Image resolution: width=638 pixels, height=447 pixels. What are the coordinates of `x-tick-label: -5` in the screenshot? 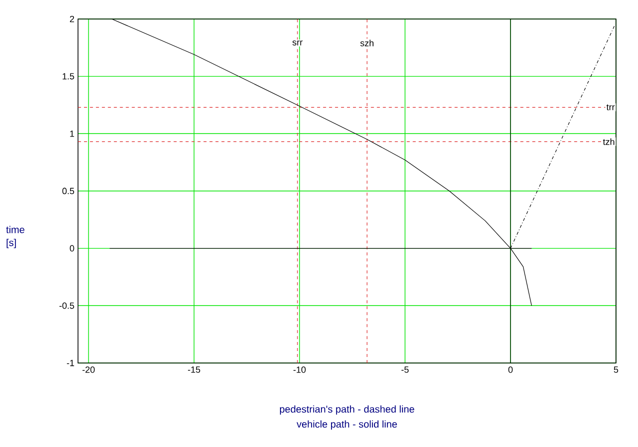 It's located at (405, 369).